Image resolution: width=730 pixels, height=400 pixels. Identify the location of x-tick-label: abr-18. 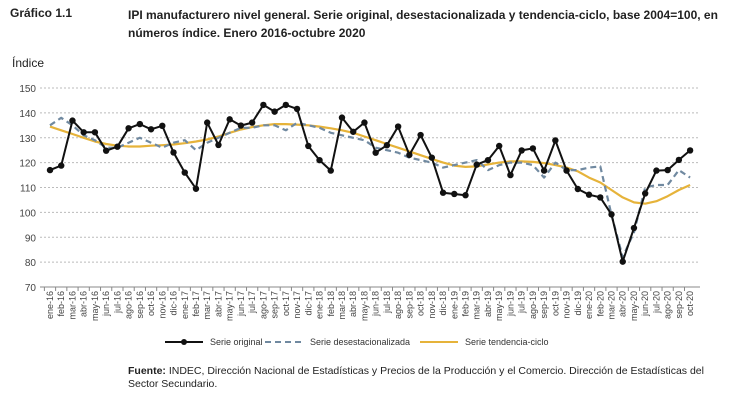
(353, 304).